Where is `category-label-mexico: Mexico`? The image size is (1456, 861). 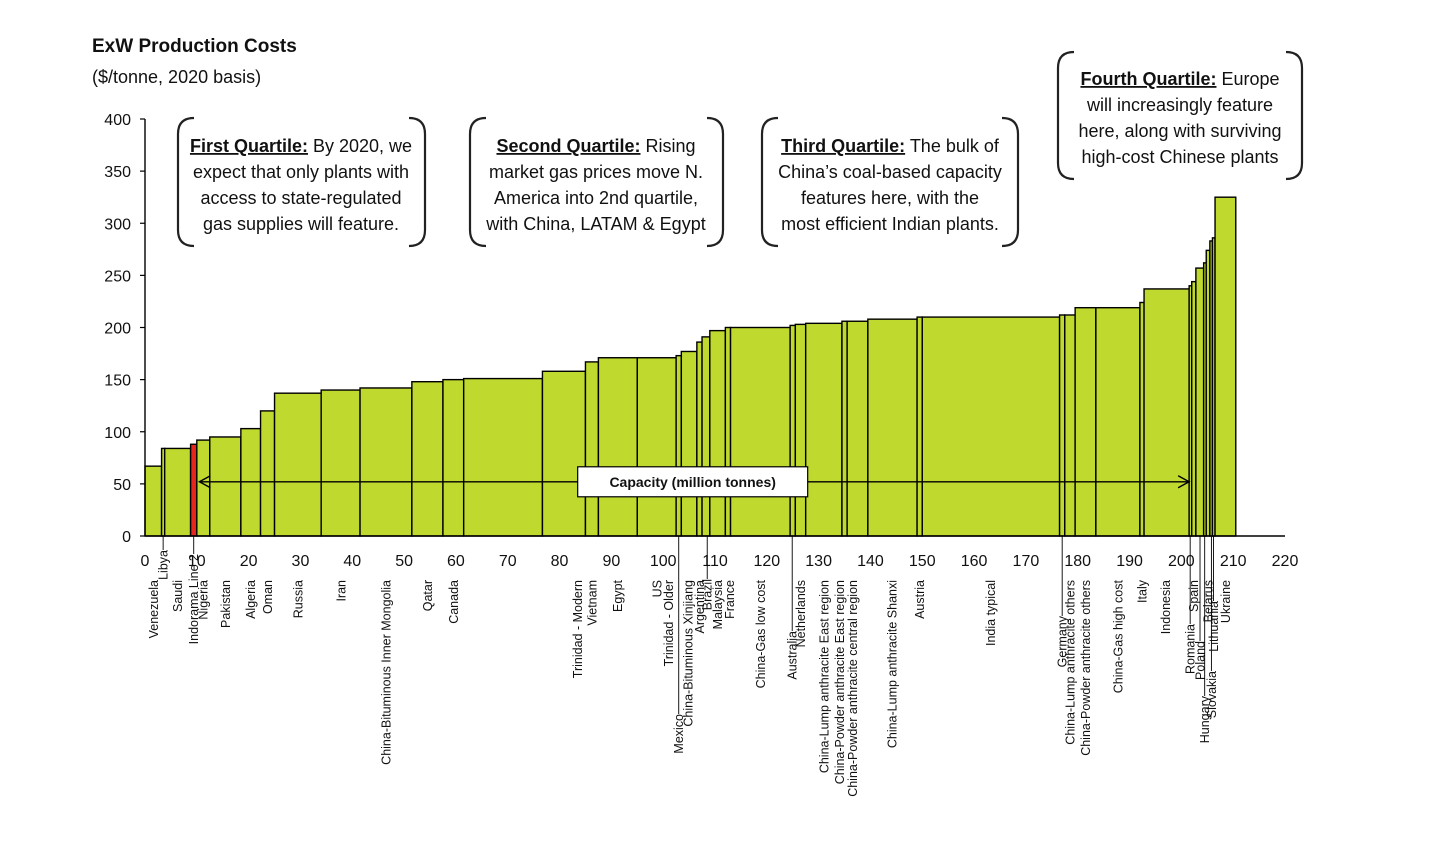 category-label-mexico: Mexico is located at coordinates (679, 734).